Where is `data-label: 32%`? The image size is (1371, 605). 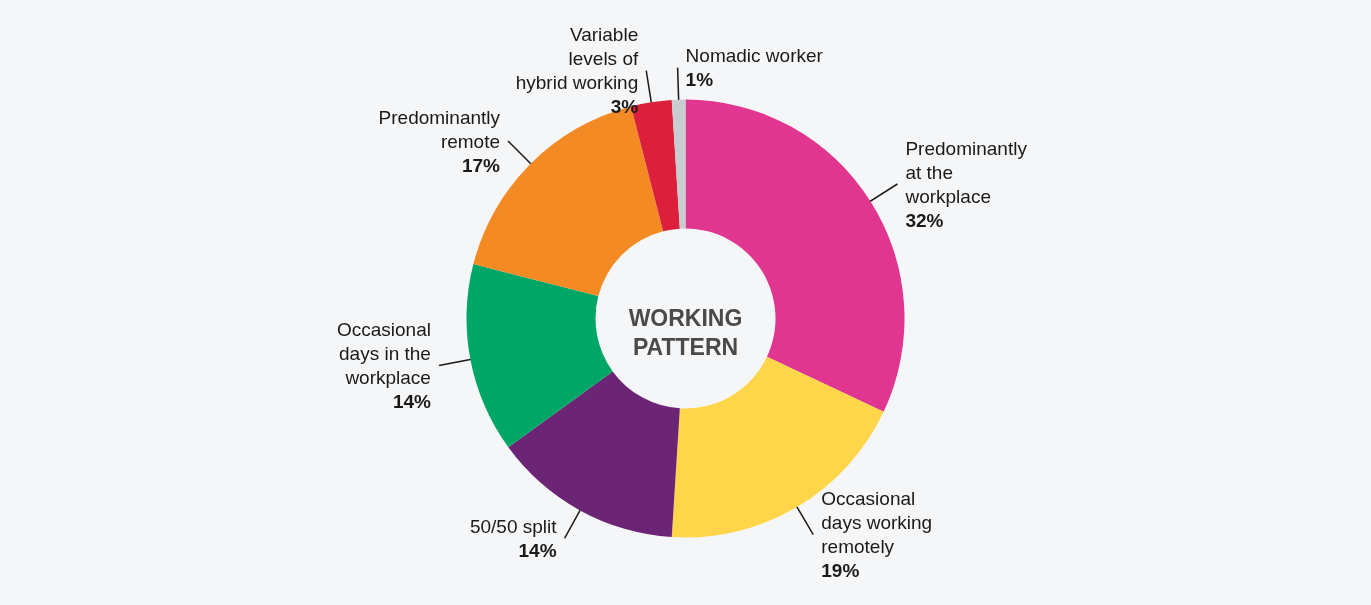 data-label: 32% is located at coordinates (924, 220).